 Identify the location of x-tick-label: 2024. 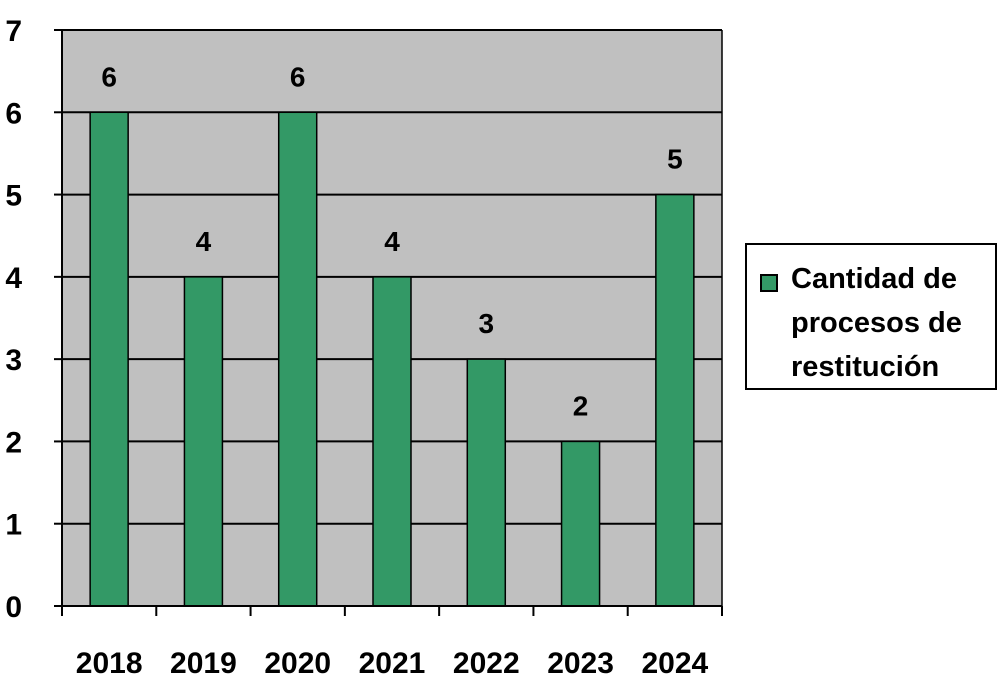
(674, 662).